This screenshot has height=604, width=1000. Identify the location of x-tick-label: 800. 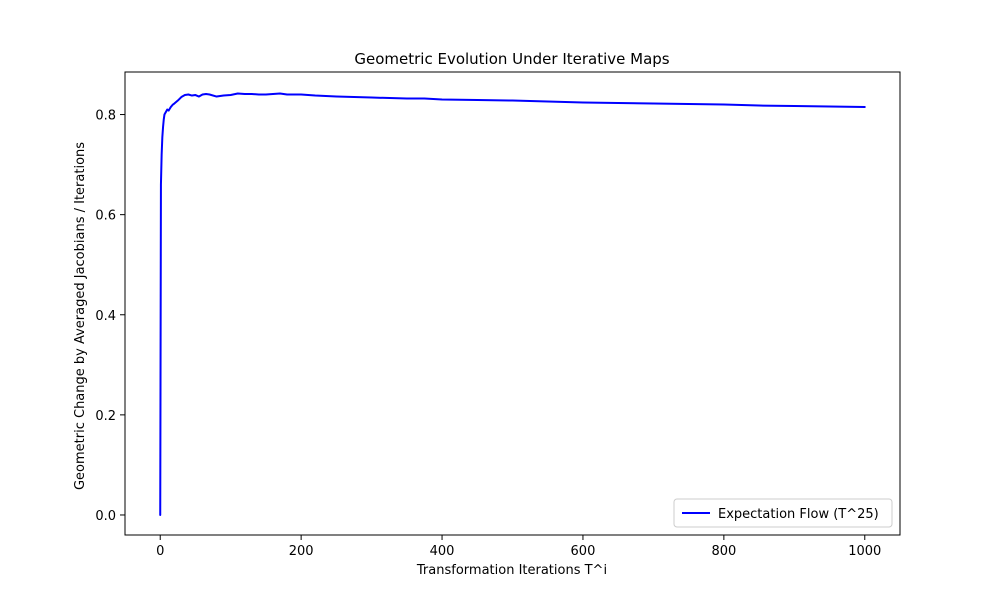
(723, 551).